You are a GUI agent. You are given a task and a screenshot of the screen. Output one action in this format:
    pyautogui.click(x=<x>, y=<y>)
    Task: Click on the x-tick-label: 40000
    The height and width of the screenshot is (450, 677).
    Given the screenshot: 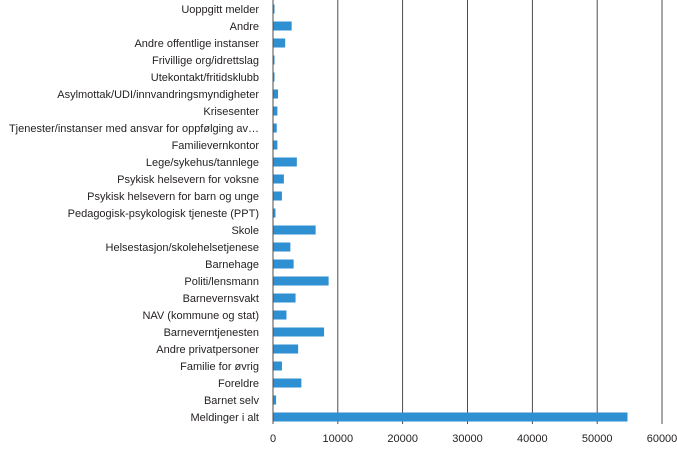 What is the action you would take?
    pyautogui.click(x=532, y=439)
    